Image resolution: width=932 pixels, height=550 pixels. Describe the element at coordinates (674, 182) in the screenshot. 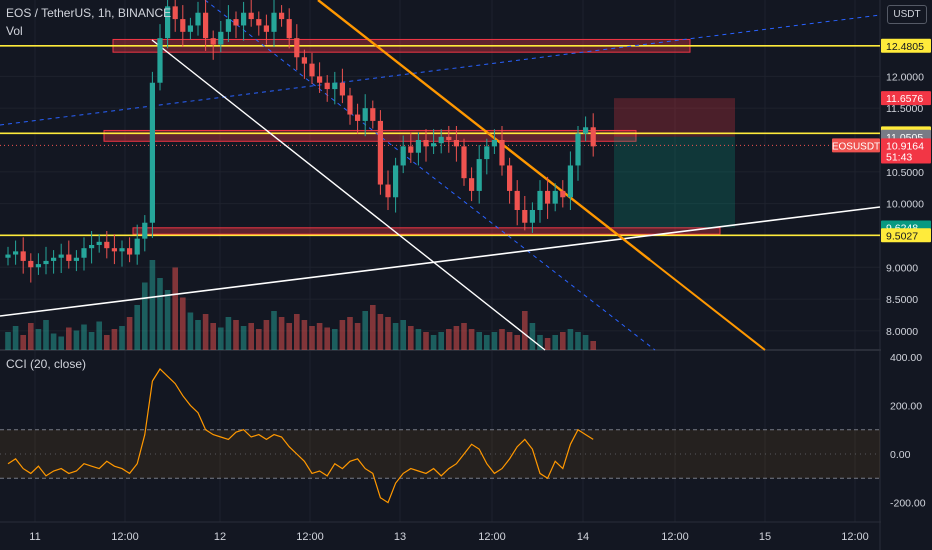

I see `take-profit-zone` at that location.